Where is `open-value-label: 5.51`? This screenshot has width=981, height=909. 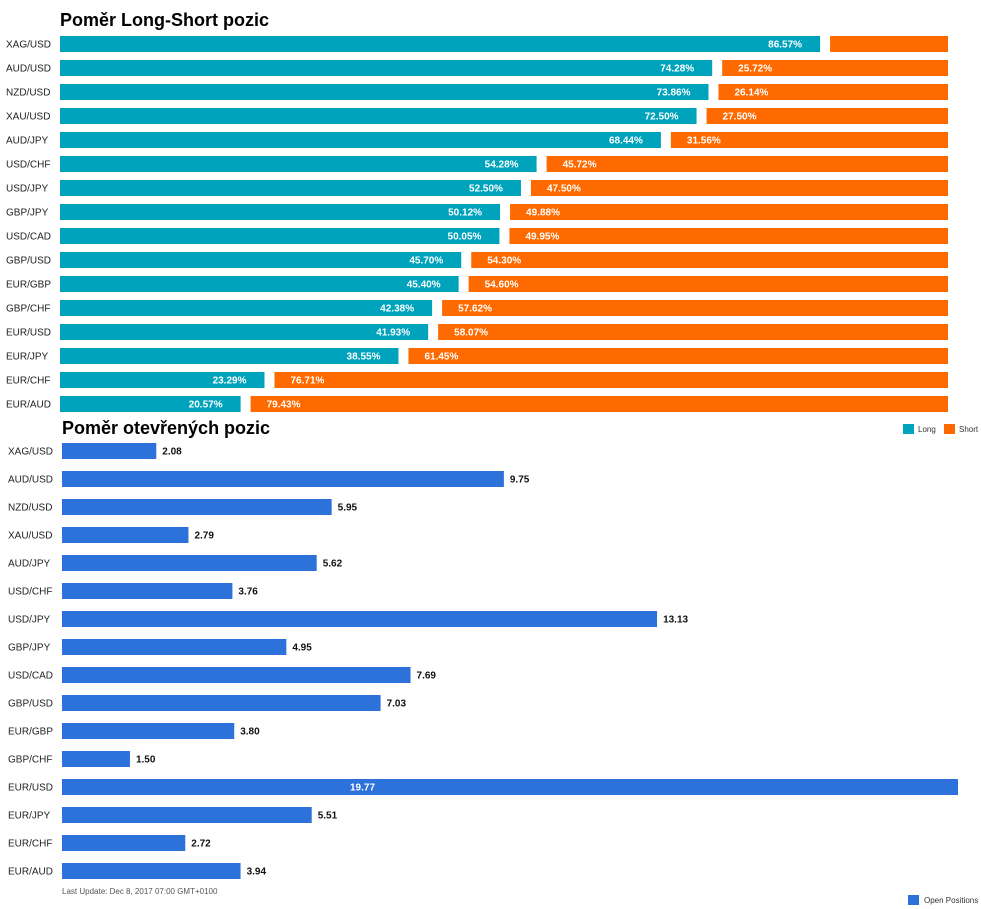 open-value-label: 5.51 is located at coordinates (328, 816).